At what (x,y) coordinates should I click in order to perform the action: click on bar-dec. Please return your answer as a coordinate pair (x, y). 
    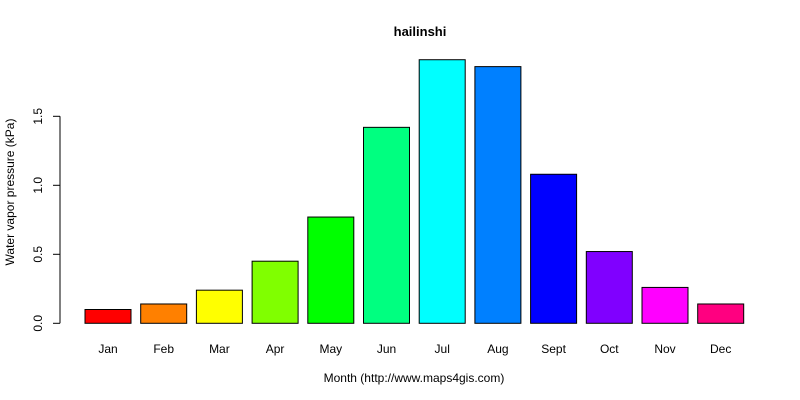
    Looking at the image, I should click on (721, 313).